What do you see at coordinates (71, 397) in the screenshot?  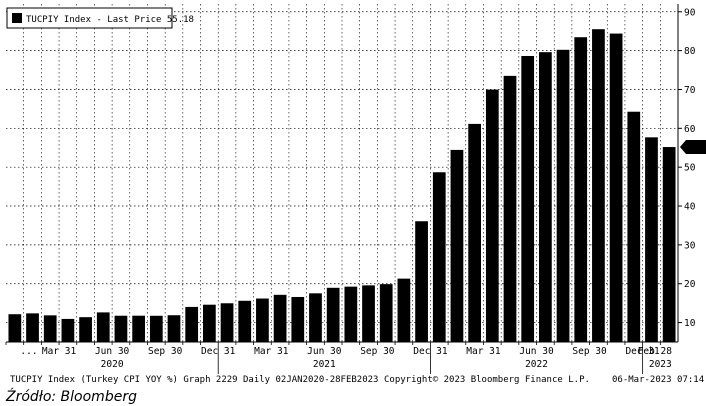 I see `source-caption: Źródło: Bloomberg` at bounding box center [71, 397].